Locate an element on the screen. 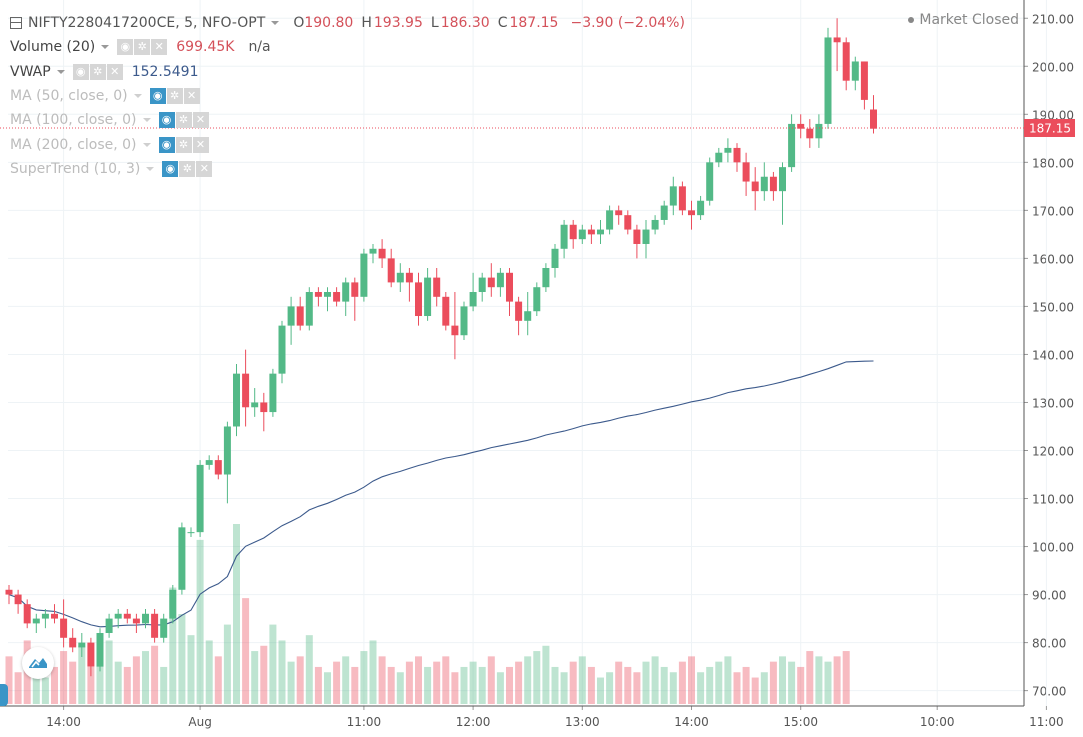  x-tick-label: Aug is located at coordinates (199, 722).